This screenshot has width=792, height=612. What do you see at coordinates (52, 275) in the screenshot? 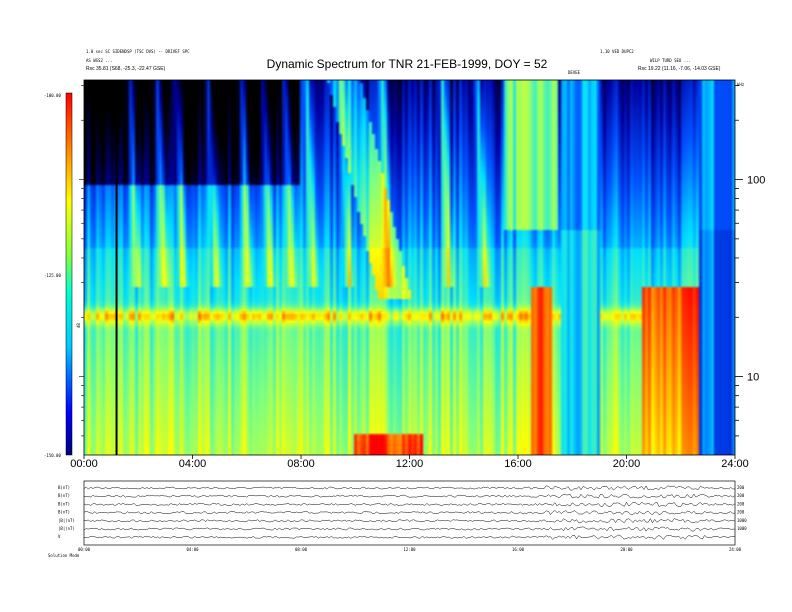
I see `colorbar-tick-label: -125.00` at bounding box center [52, 275].